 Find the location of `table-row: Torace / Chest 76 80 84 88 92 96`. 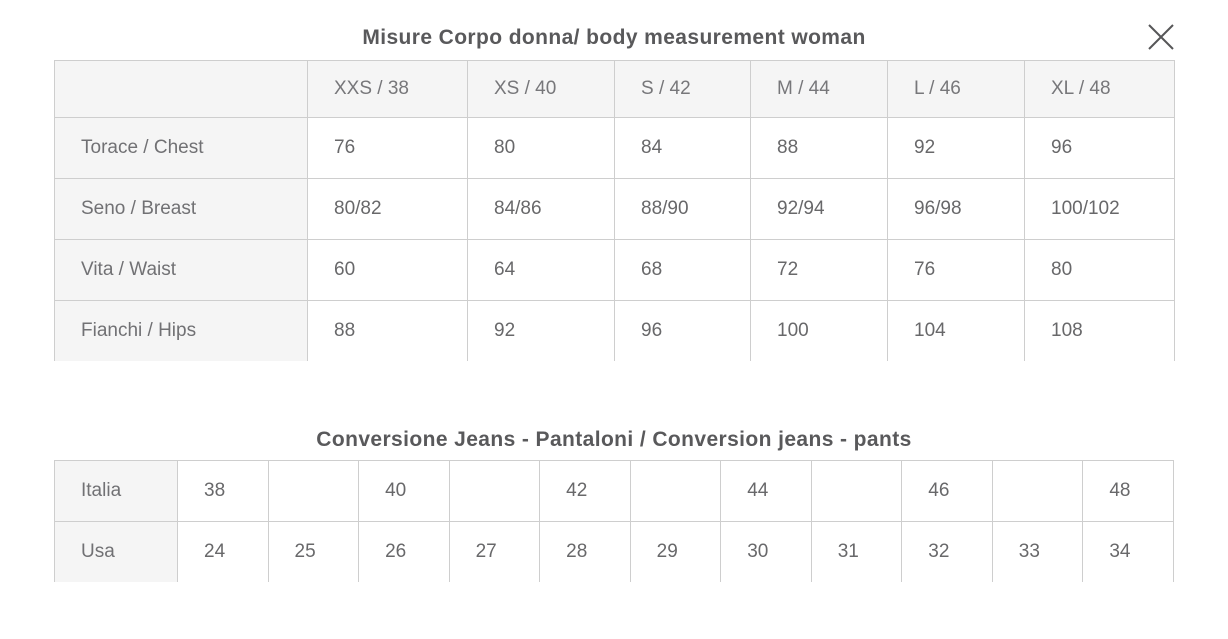

table-row: Torace / Chest 76 80 84 88 92 96 is located at coordinates (614, 148).